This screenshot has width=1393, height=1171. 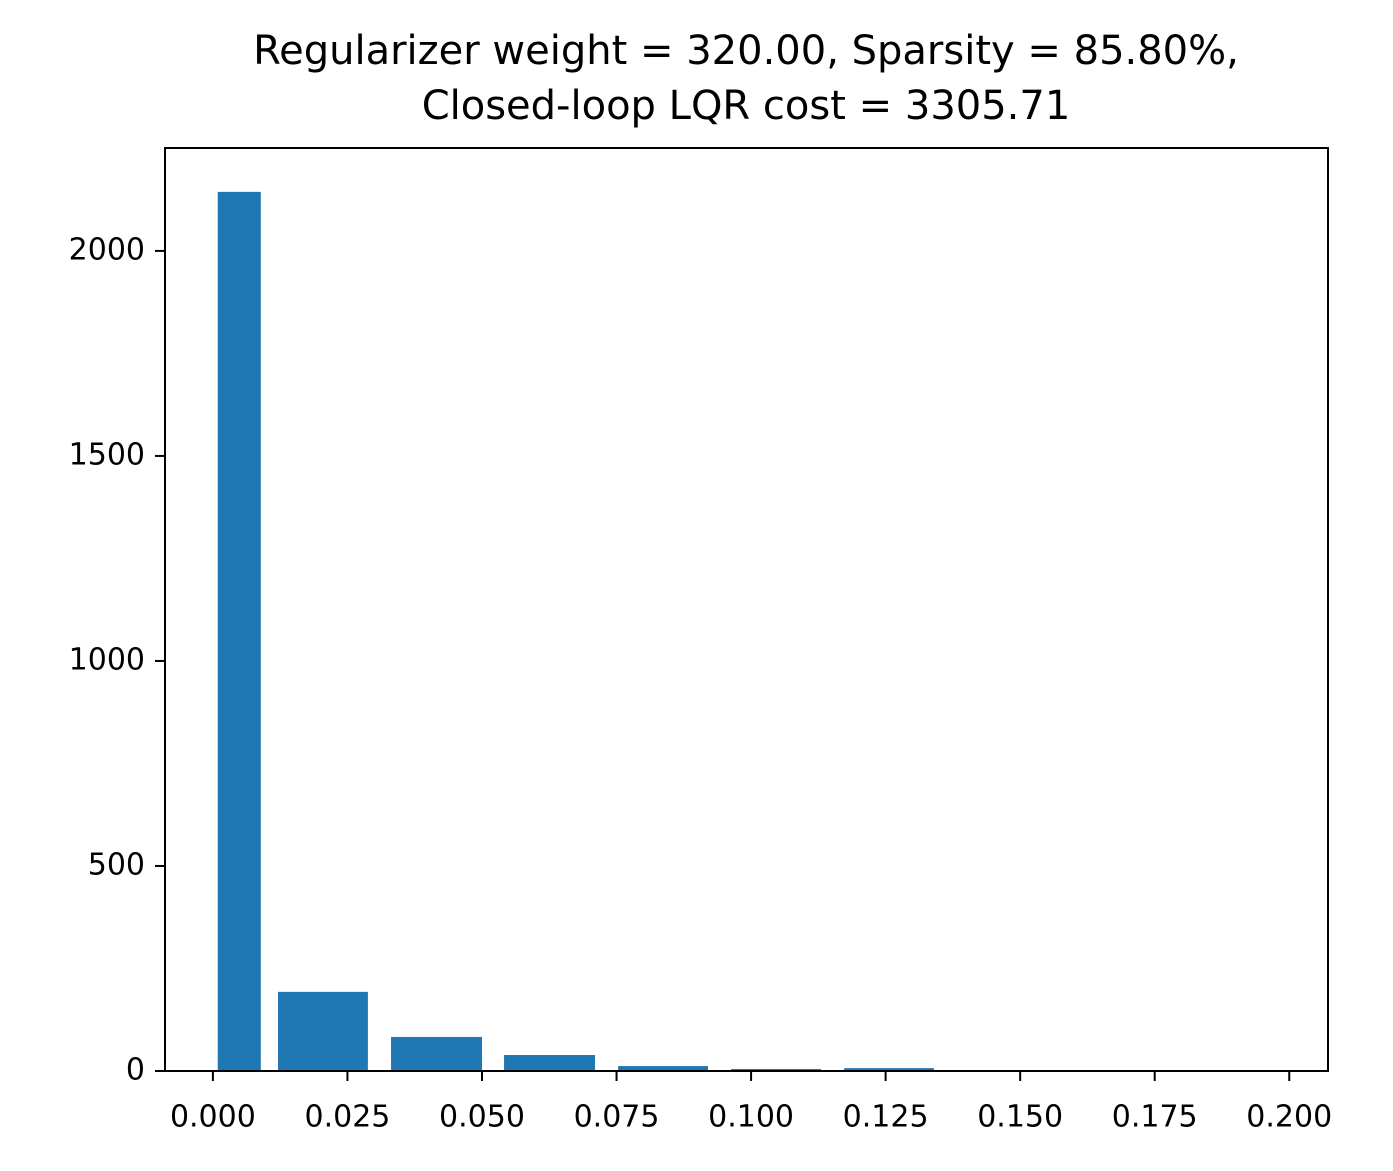 What do you see at coordinates (347, 1117) in the screenshot?
I see `x-tick-label: 0.025` at bounding box center [347, 1117].